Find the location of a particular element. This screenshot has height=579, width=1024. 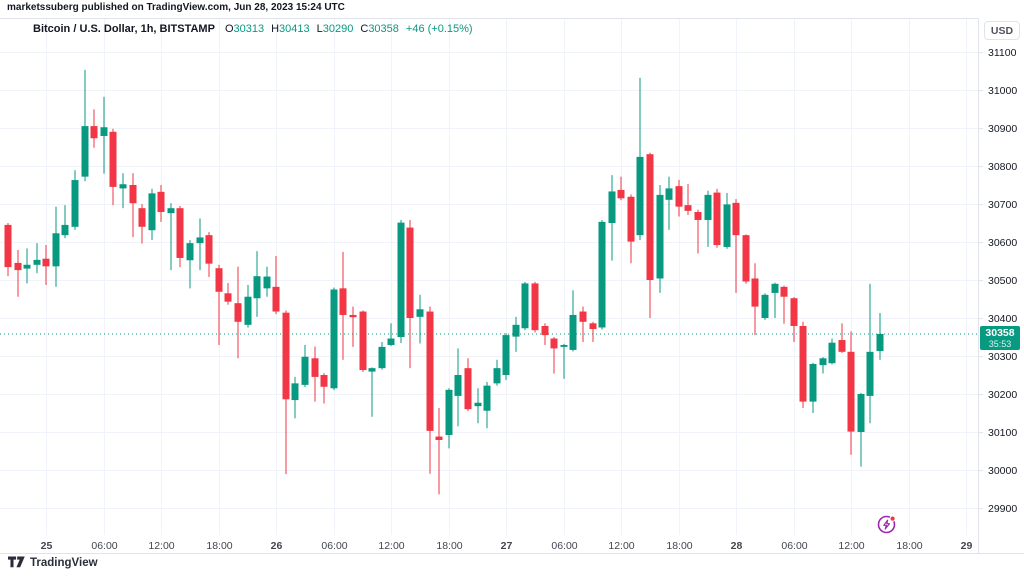

time-tick-label: 26 is located at coordinates (277, 546).